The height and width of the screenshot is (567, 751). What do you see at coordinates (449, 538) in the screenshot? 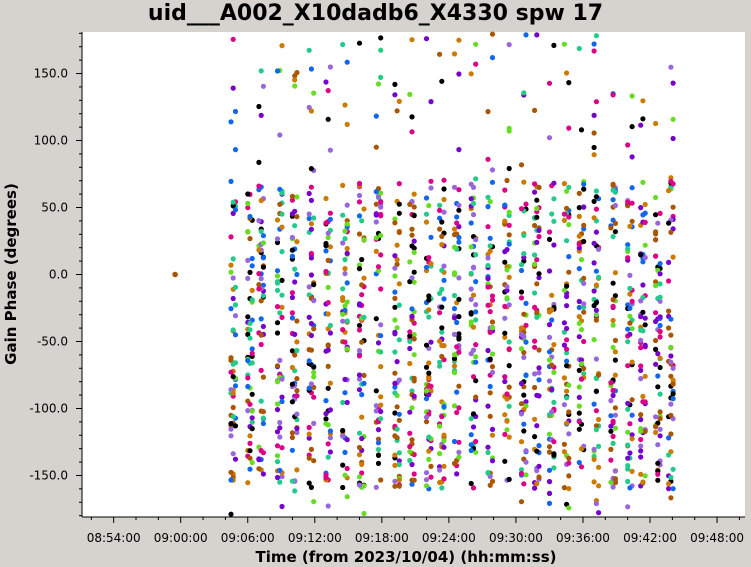
I see `x-tick-label: 09:24:00` at bounding box center [449, 538].